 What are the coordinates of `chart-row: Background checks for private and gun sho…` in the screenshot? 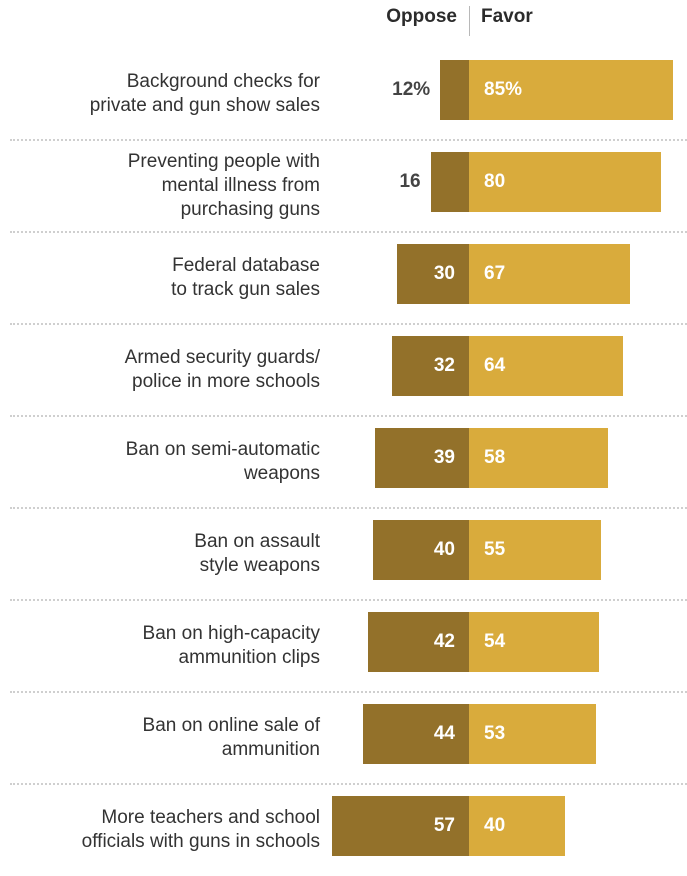 It's located at (343, 94).